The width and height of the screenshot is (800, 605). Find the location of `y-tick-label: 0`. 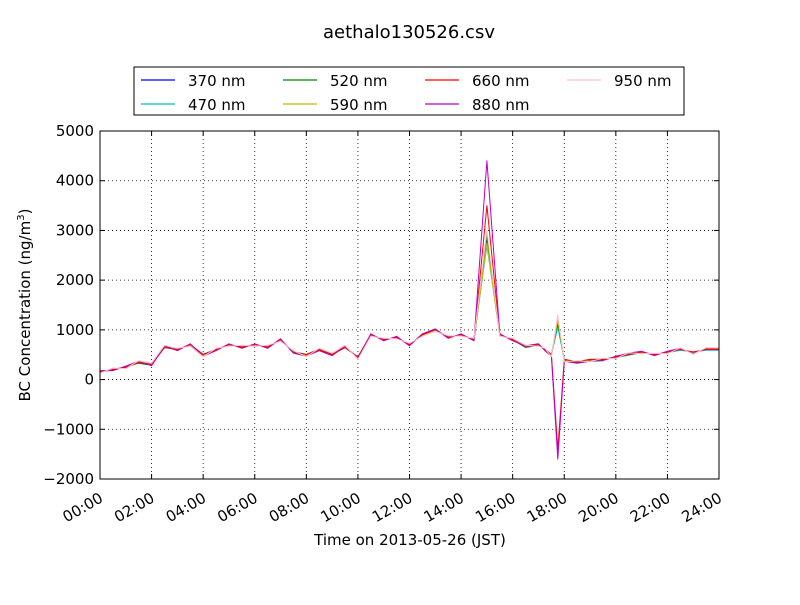

y-tick-label: 0 is located at coordinates (89, 380).